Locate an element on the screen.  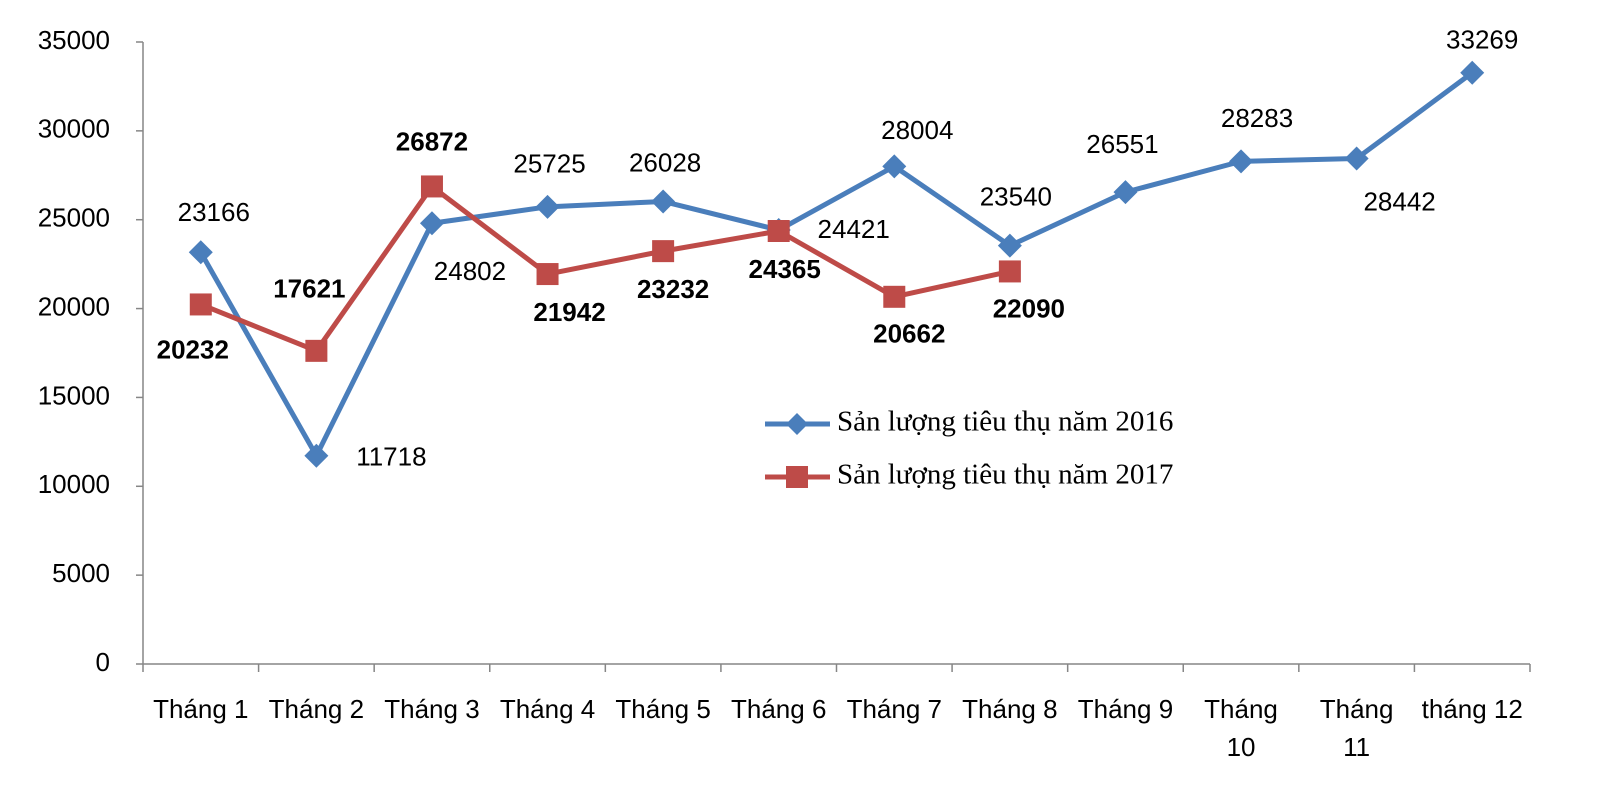
data-label: 28442 is located at coordinates (1399, 201).